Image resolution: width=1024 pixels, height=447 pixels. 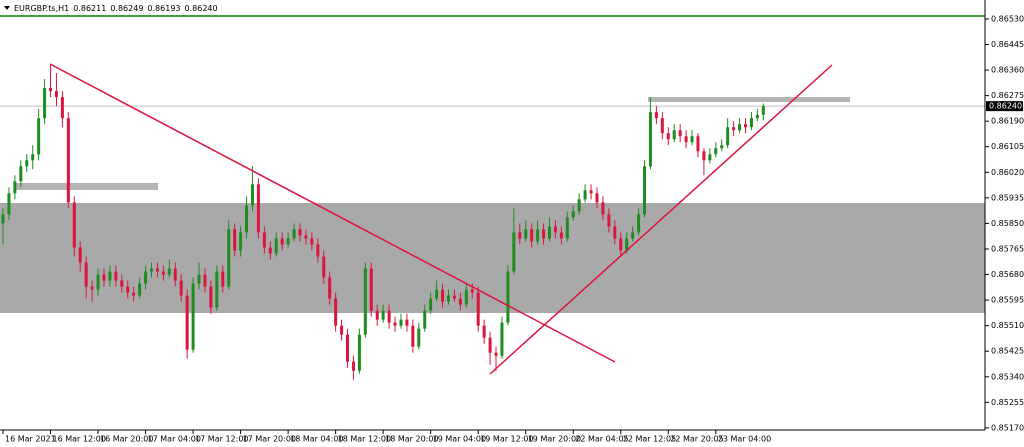 What do you see at coordinates (1007, 300) in the screenshot?
I see `y-tick-label: 0.85595` at bounding box center [1007, 300].